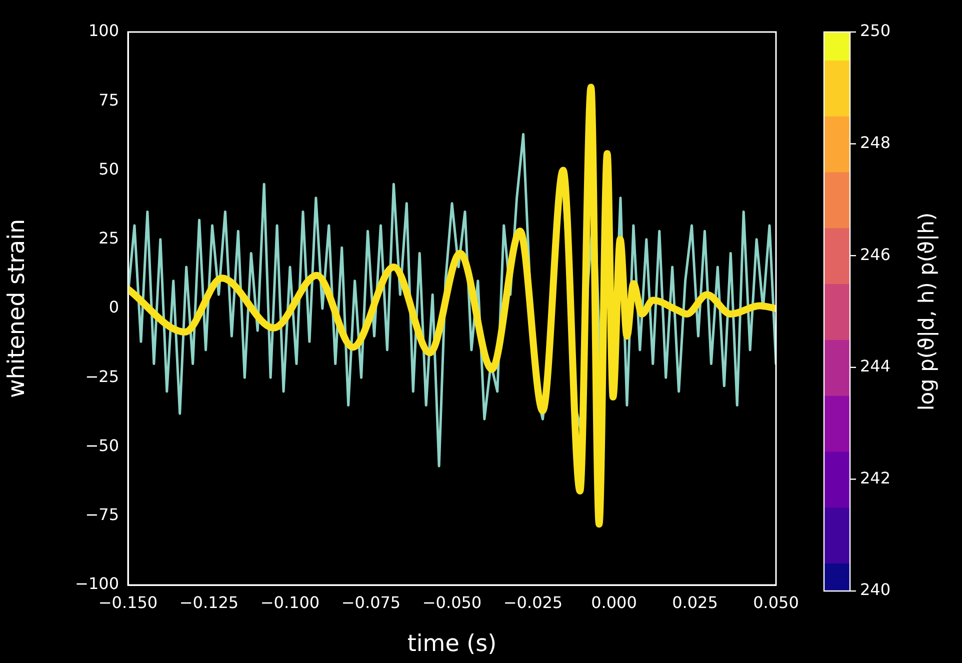 The height and width of the screenshot is (663, 962). Describe the element at coordinates (371, 602) in the screenshot. I see `x-tick-label: −0.075` at that location.